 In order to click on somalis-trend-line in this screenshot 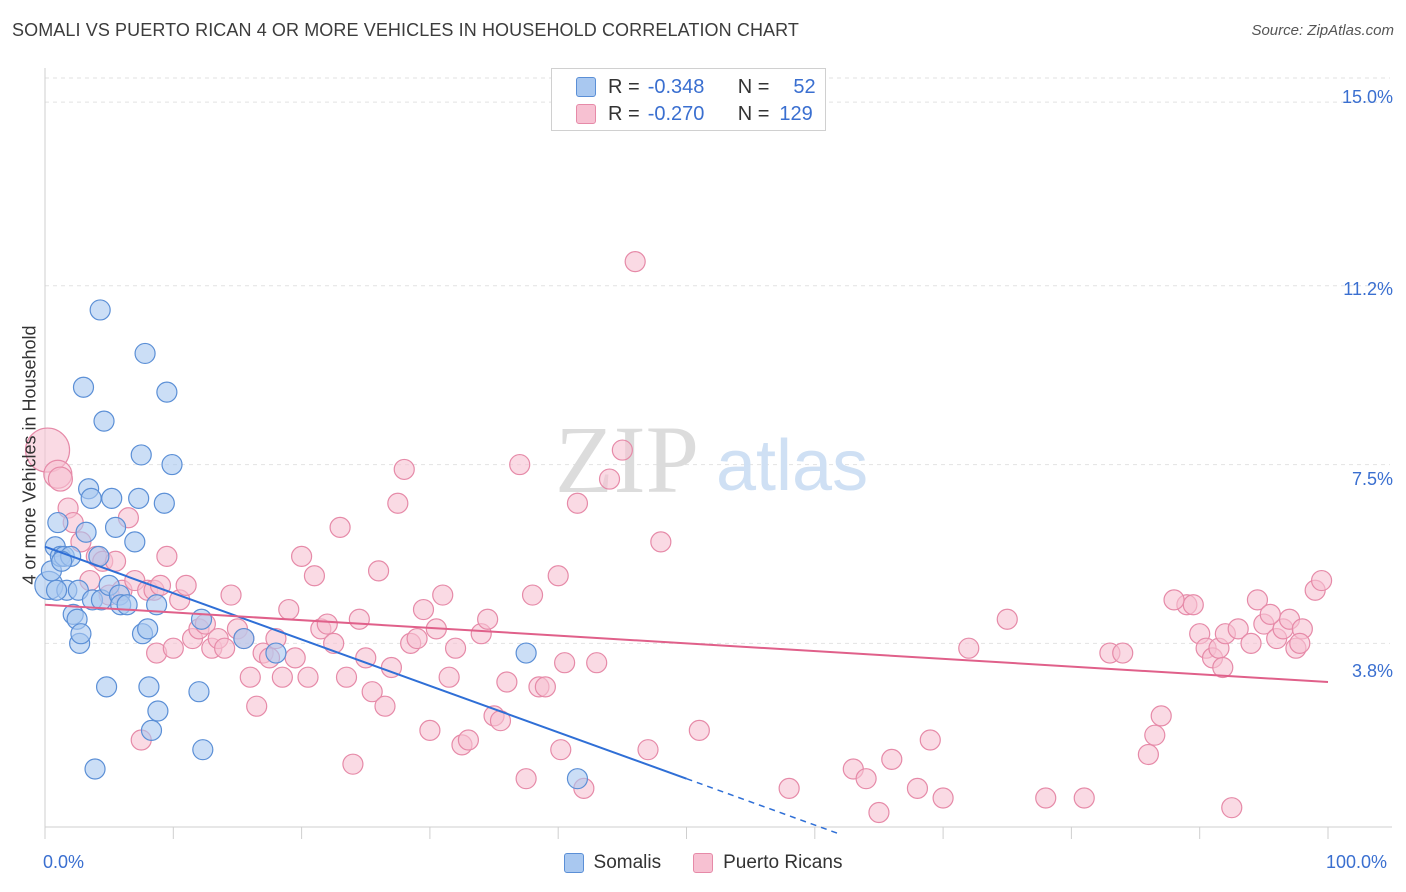, I will do `click(365, 662)`.